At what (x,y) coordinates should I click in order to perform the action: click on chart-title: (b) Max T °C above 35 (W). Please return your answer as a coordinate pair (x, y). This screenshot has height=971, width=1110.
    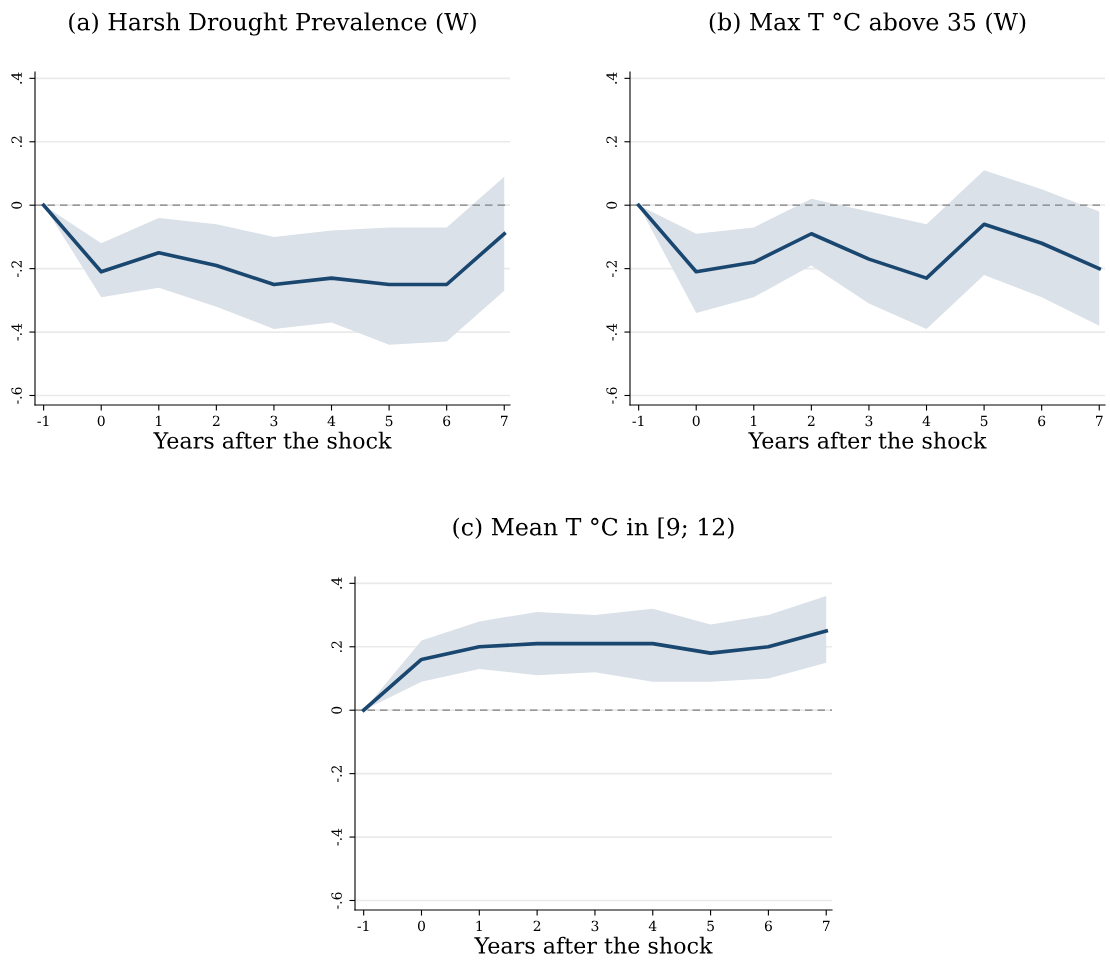
    Looking at the image, I should click on (867, 23).